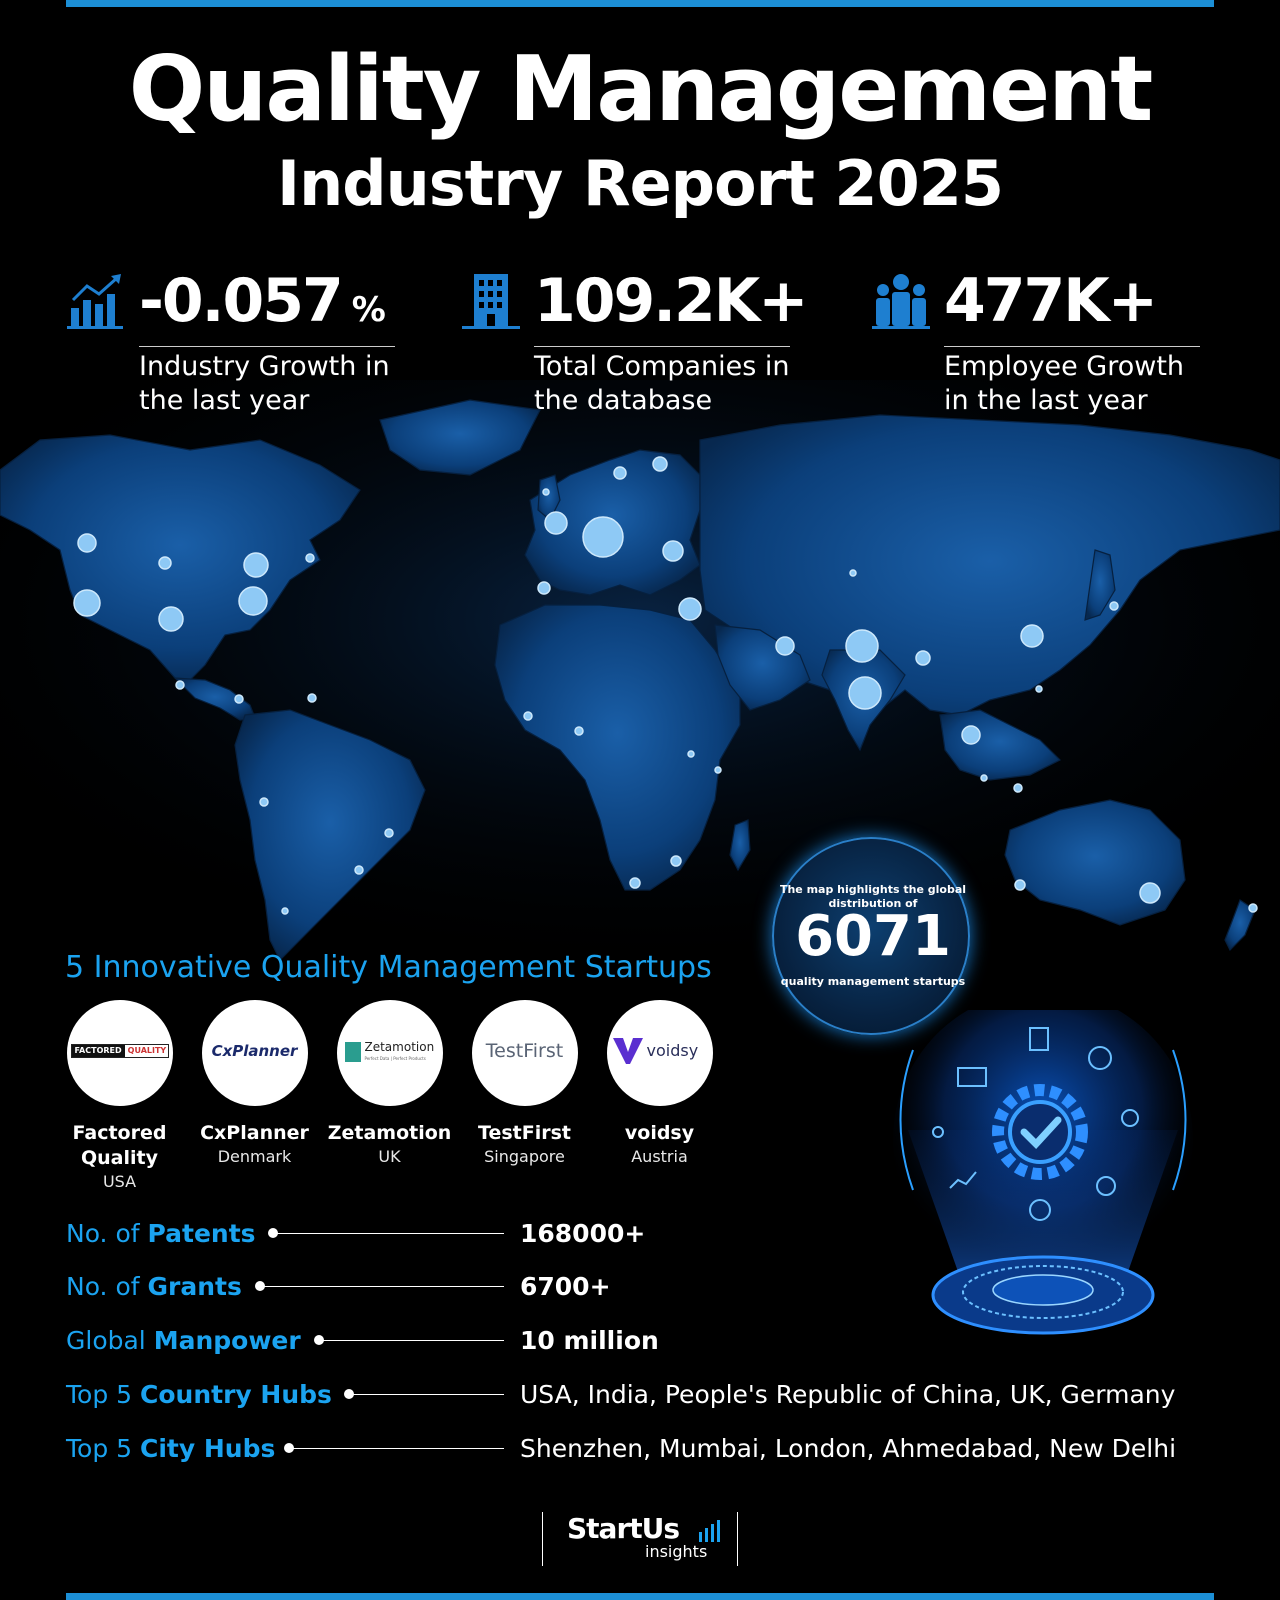 The image size is (1280, 1600). I want to click on stat-total-companies: 109.2K+ Total Companies in the database, so click(635, 342).